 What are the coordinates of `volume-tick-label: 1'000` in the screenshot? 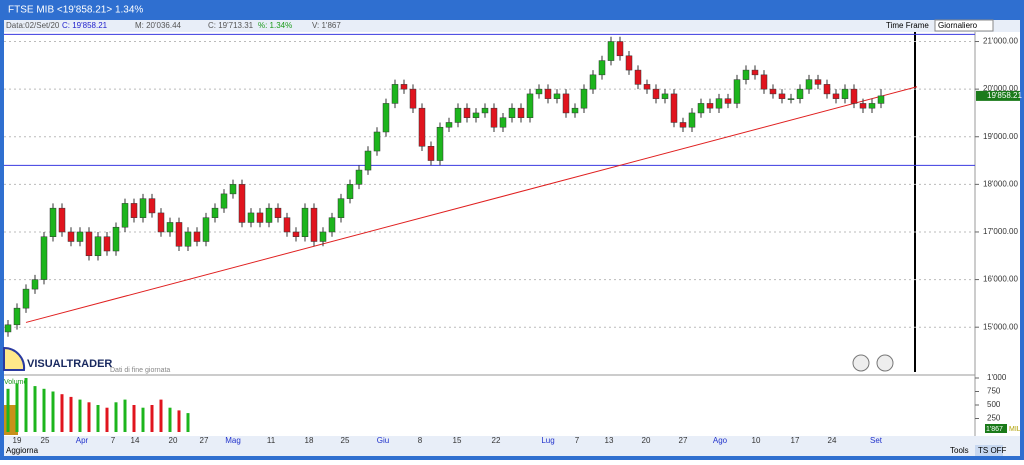 It's located at (997, 377).